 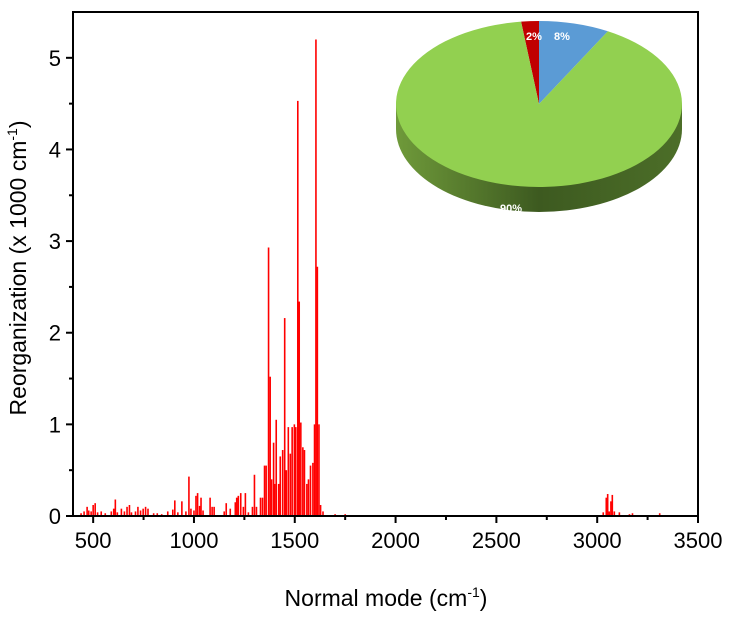 What do you see at coordinates (597, 540) in the screenshot?
I see `x-tick-label: 3000` at bounding box center [597, 540].